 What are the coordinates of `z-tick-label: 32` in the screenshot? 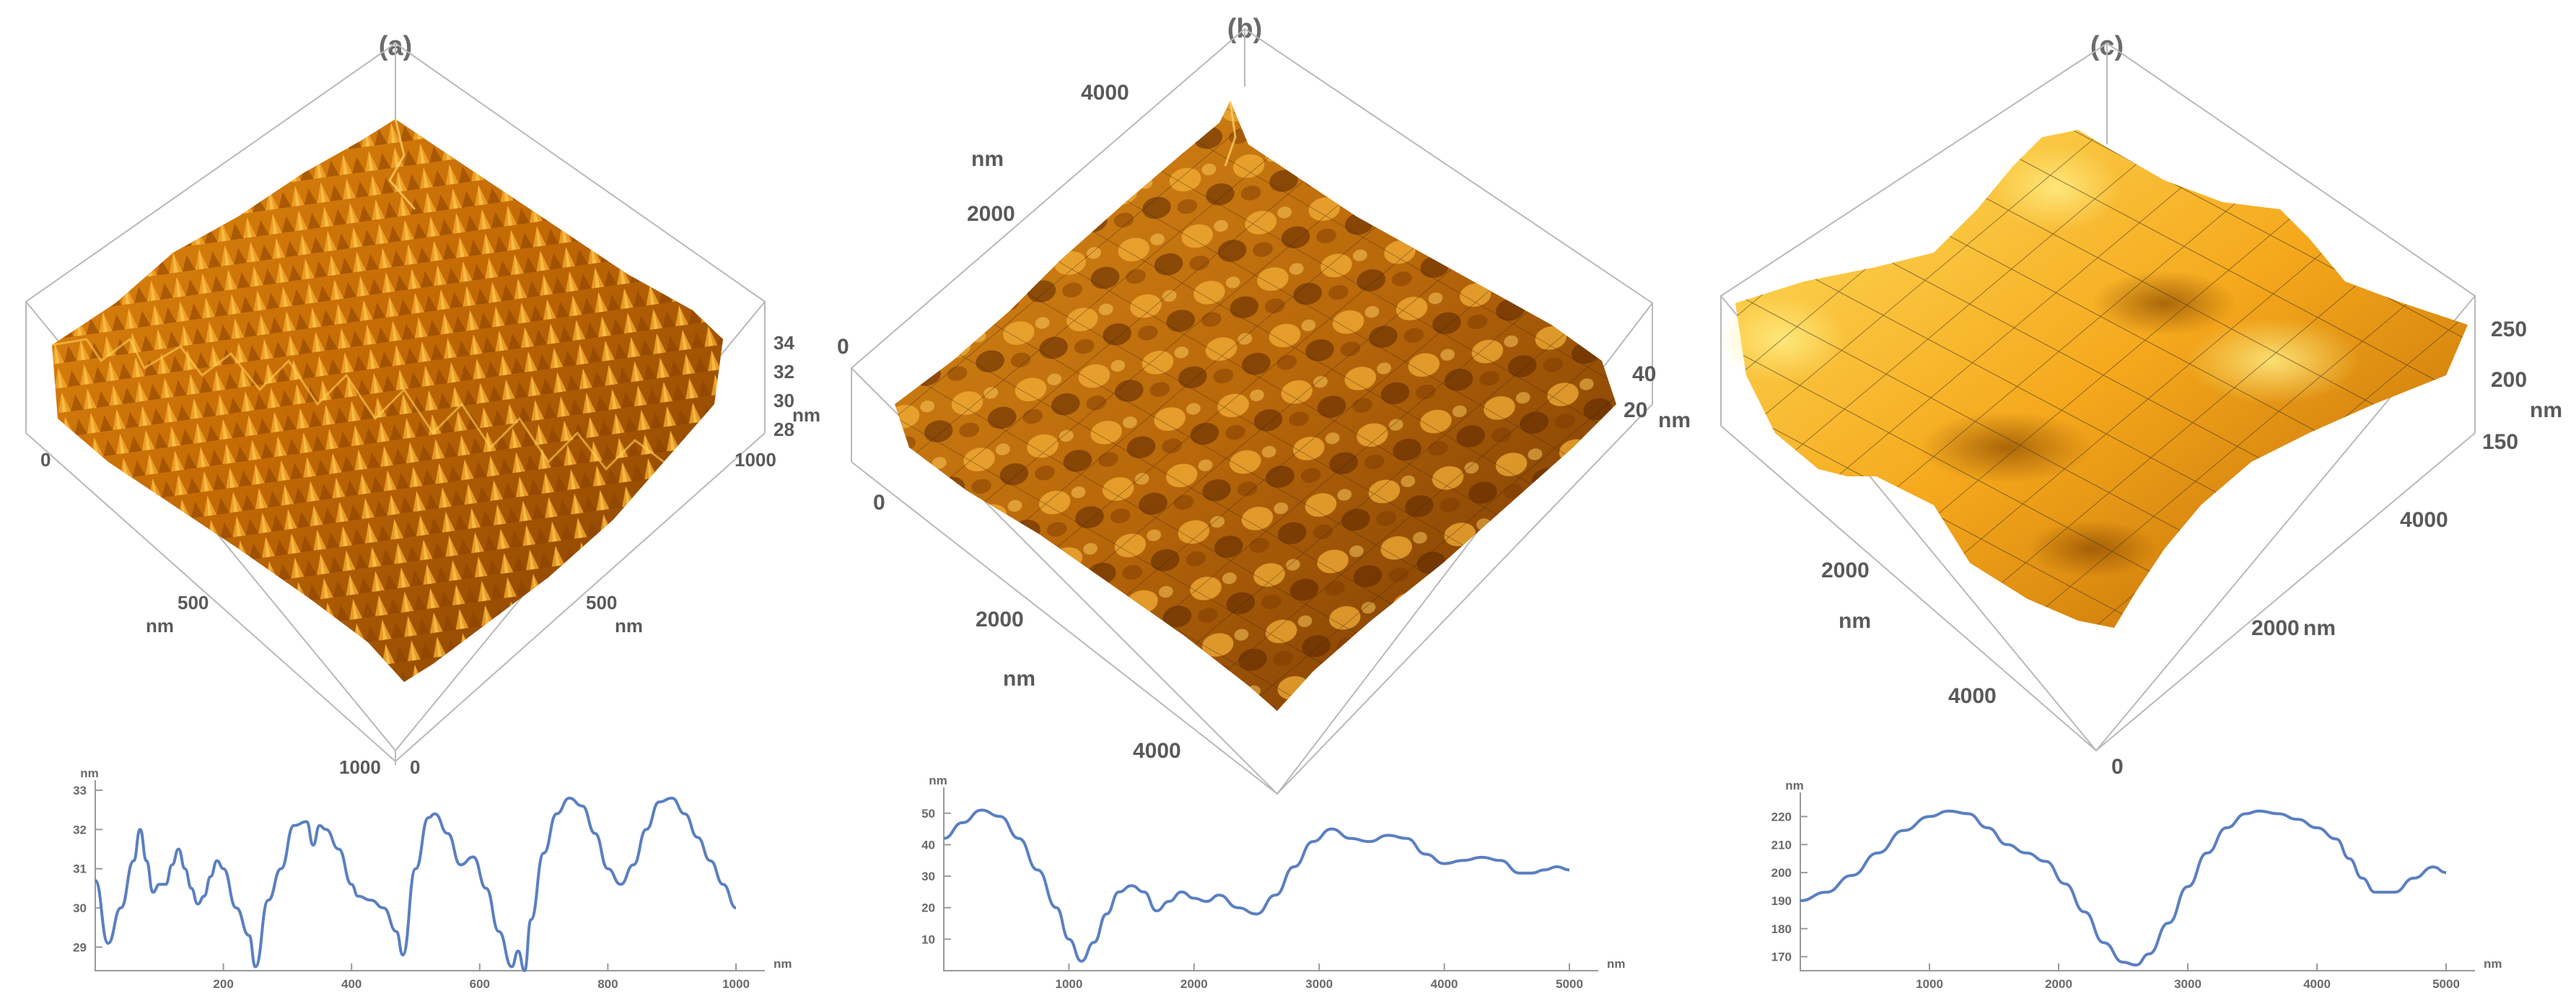 It's located at (784, 372).